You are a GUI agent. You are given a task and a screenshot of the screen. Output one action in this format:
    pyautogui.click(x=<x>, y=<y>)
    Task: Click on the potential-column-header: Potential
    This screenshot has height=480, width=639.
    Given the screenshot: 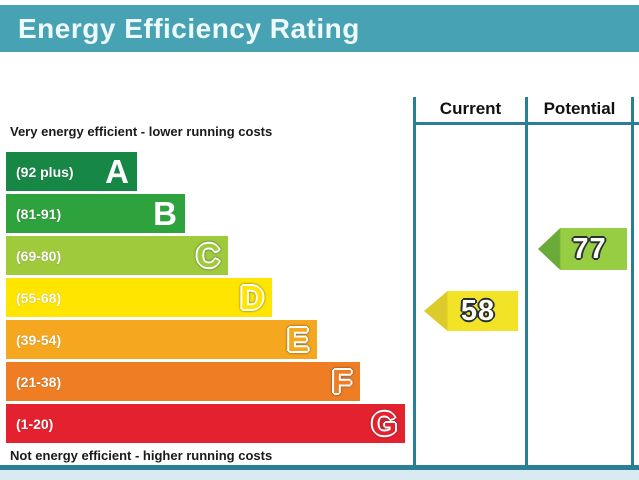 What is the action you would take?
    pyautogui.click(x=579, y=108)
    